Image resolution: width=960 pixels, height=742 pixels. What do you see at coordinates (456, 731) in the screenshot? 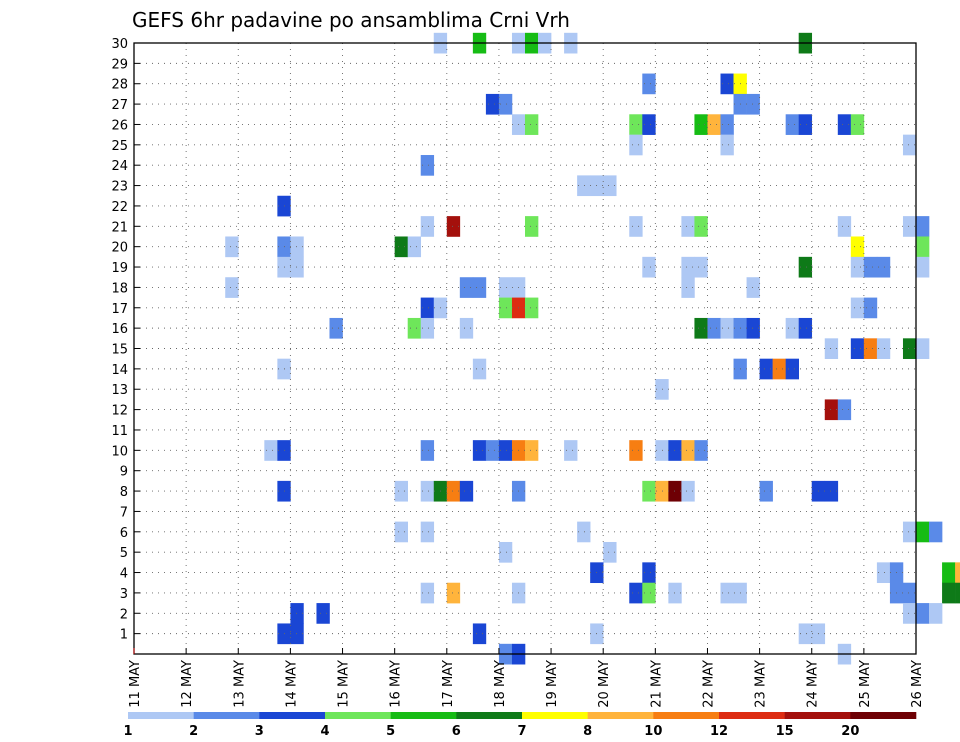
I see `legend-label: 6` at bounding box center [456, 731].